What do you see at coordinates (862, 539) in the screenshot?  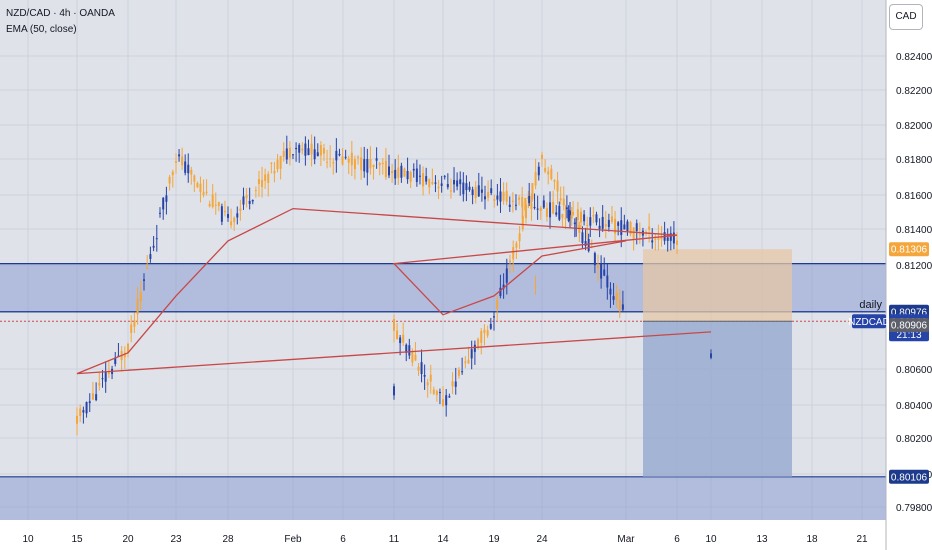 I see `x-tick-label: 21` at bounding box center [862, 539].